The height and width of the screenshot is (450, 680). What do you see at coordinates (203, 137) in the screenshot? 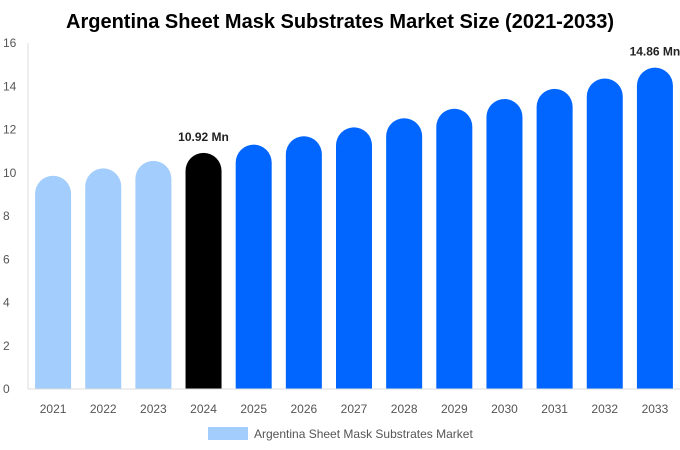
I see `data-label: 10.92 Mn` at bounding box center [203, 137].